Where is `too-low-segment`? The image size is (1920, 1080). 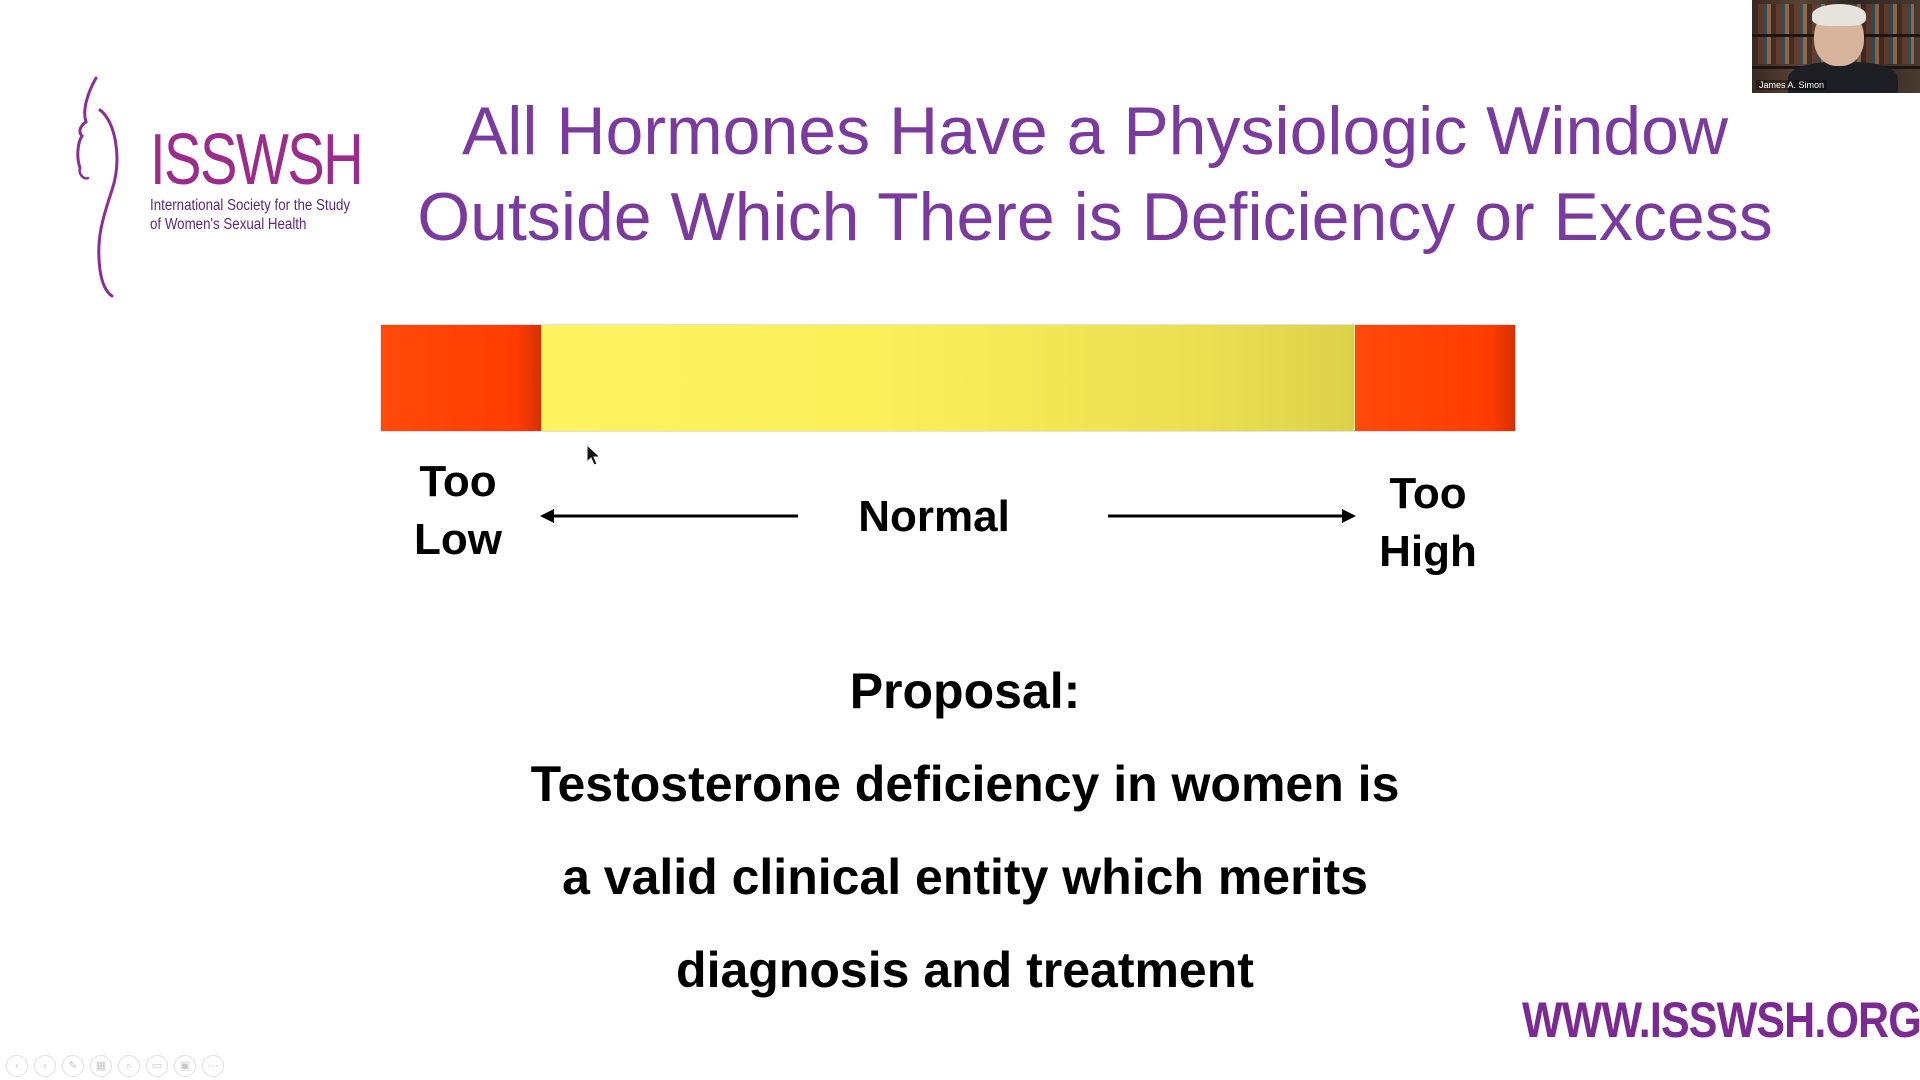 too-low-segment is located at coordinates (461, 378).